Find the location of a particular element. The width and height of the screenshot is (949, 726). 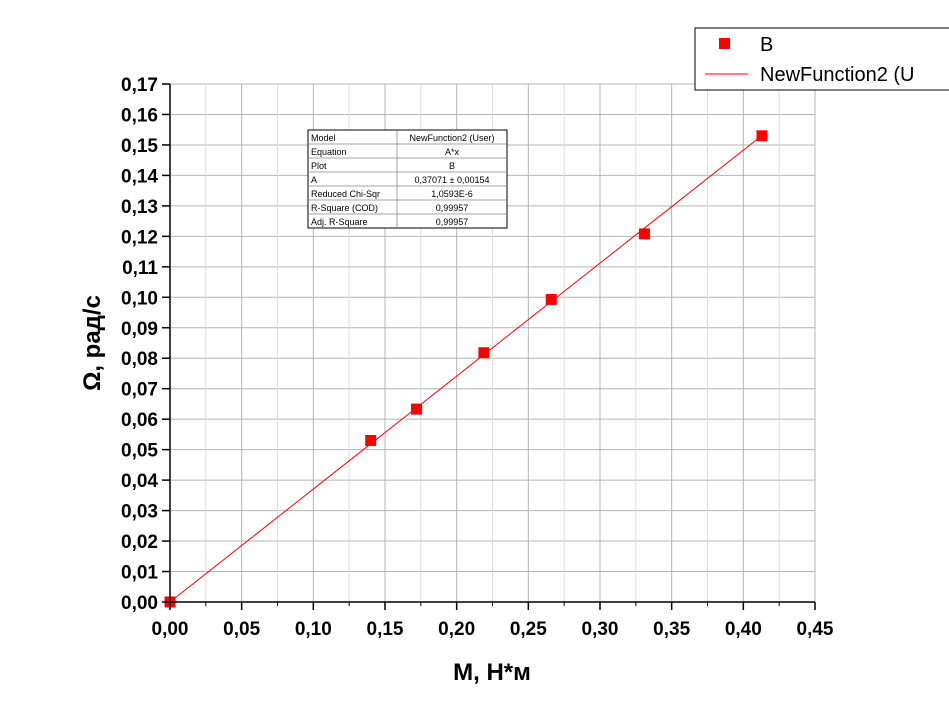

x-tick-label: 0,05 is located at coordinates (241, 629).